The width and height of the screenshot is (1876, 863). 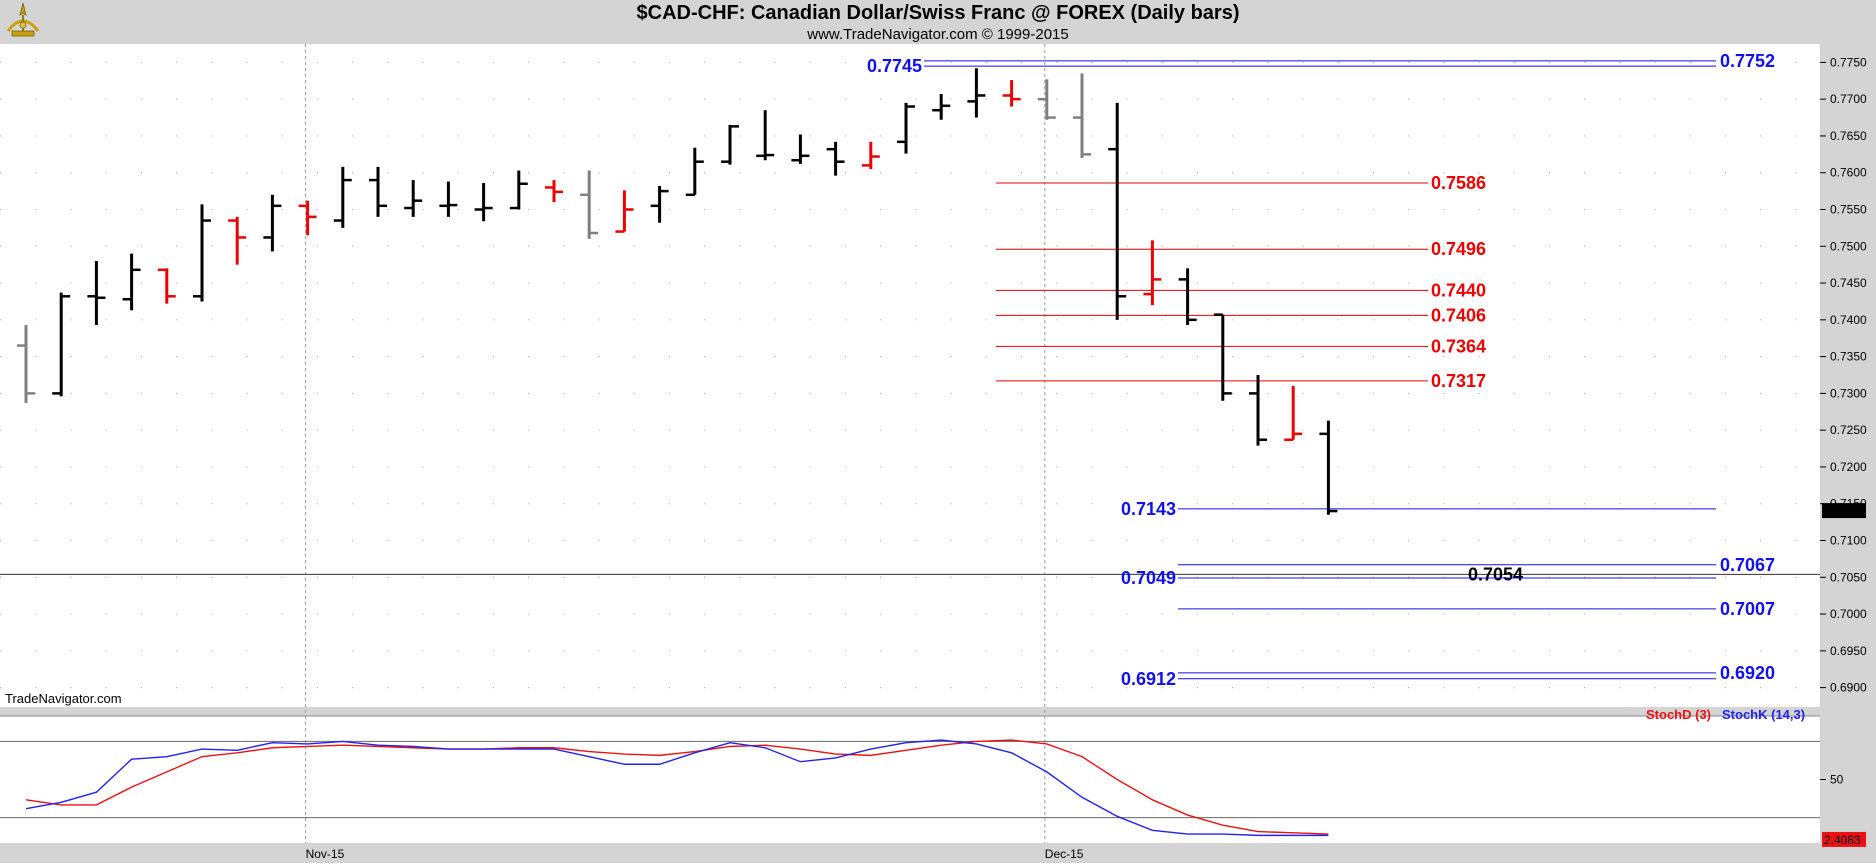 What do you see at coordinates (1848, 136) in the screenshot?
I see `y-tick-label: 0.7650` at bounding box center [1848, 136].